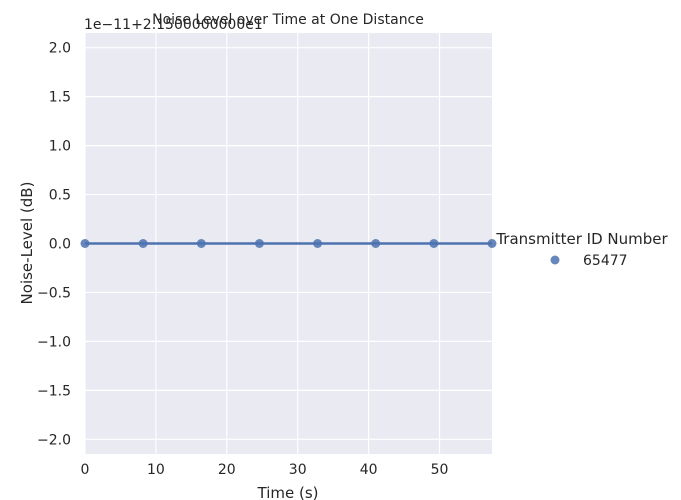  I want to click on legend-marker, so click(555, 260).